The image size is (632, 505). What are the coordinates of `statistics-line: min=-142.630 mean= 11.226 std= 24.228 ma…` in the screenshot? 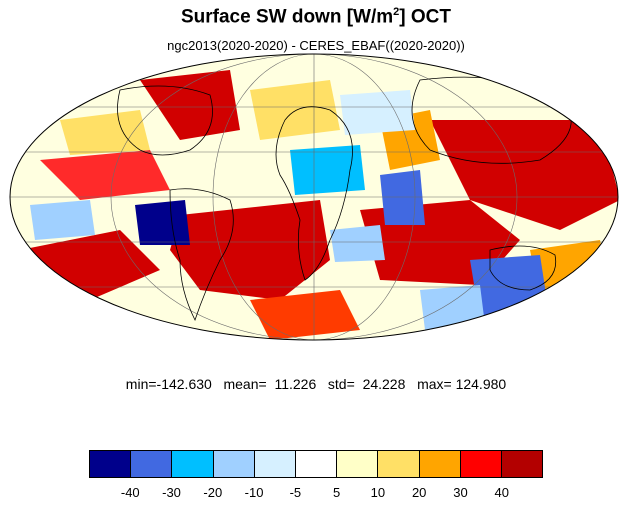 It's located at (316, 384).